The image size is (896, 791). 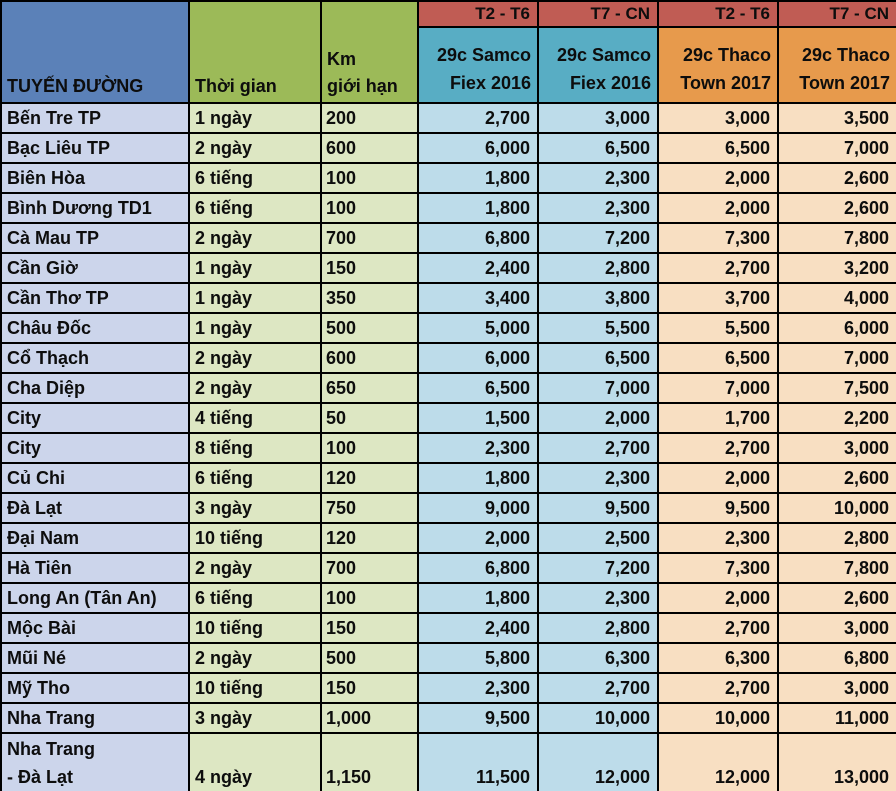 What do you see at coordinates (598, 658) in the screenshot?
I see `price-cell: 6,300` at bounding box center [598, 658].